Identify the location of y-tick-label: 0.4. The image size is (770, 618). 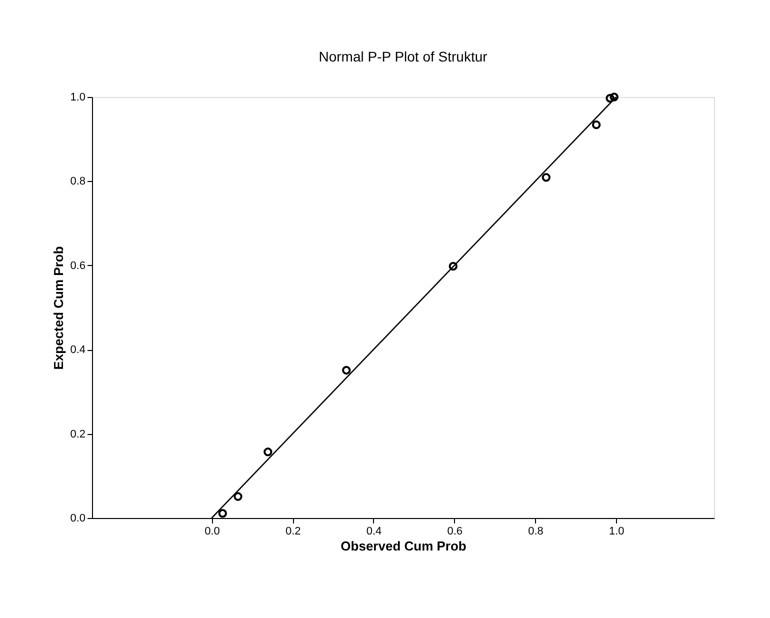
(78, 350).